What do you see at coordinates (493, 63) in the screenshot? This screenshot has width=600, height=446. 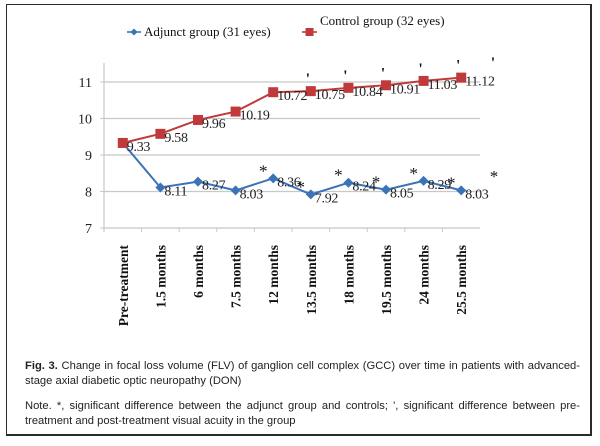 I see `significance-prime-extra: '` at bounding box center [493, 63].